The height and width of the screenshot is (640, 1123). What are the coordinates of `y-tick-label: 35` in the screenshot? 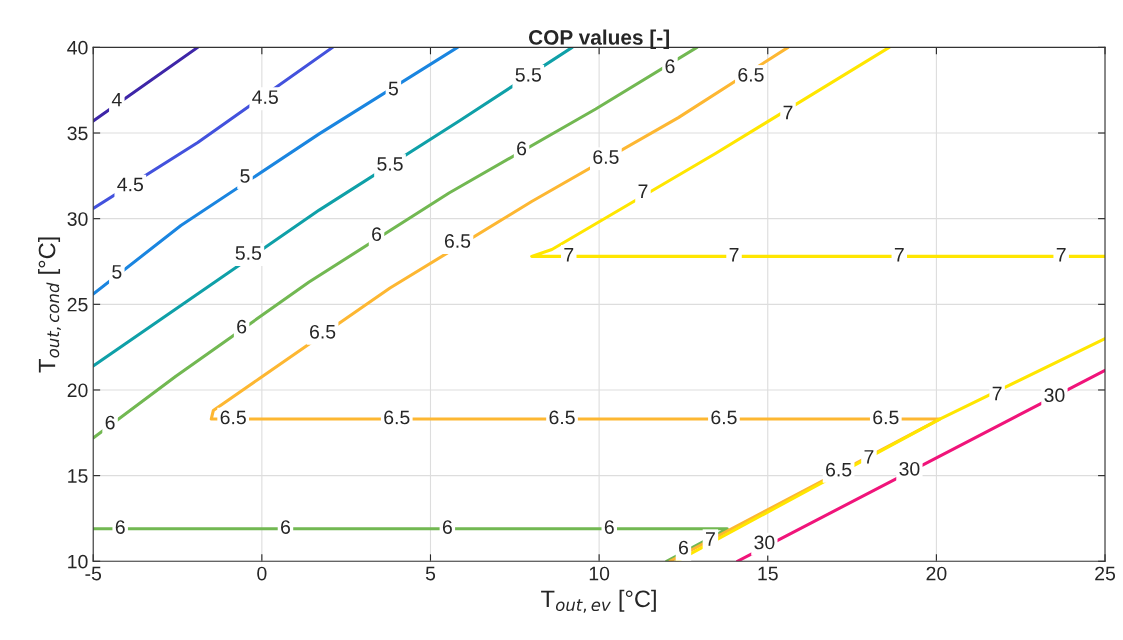 It's located at (77, 133).